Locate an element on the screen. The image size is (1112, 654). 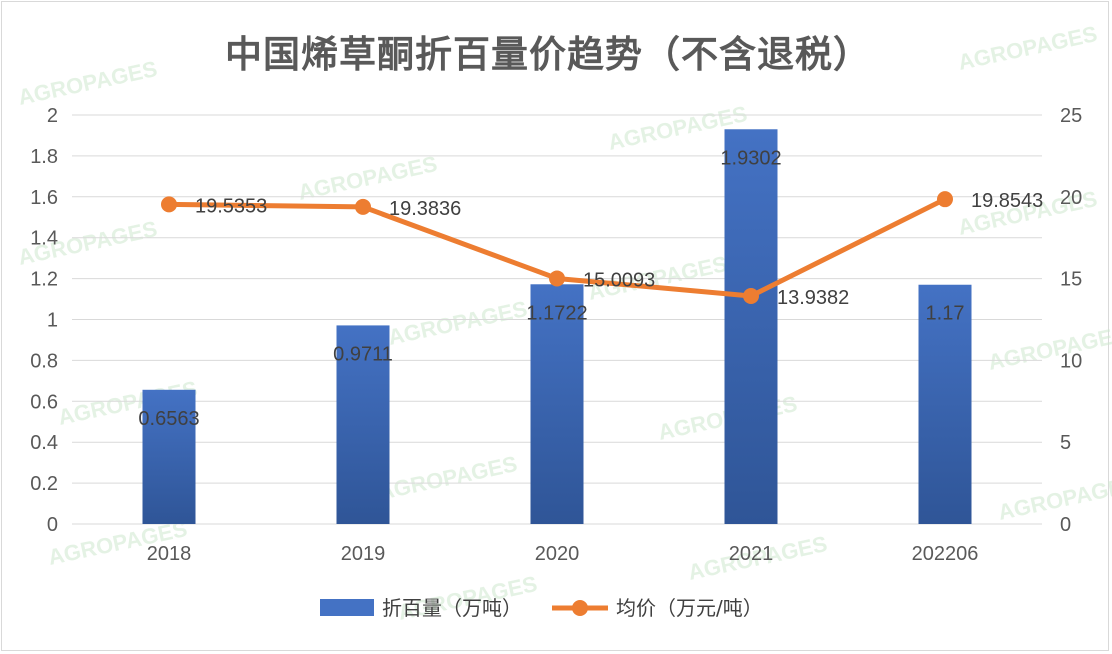
line-point-2021 is located at coordinates (751, 295).